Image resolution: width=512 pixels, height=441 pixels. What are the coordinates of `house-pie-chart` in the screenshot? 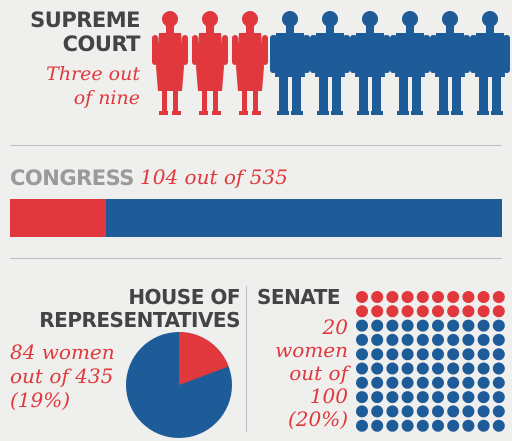 It's located at (179, 385).